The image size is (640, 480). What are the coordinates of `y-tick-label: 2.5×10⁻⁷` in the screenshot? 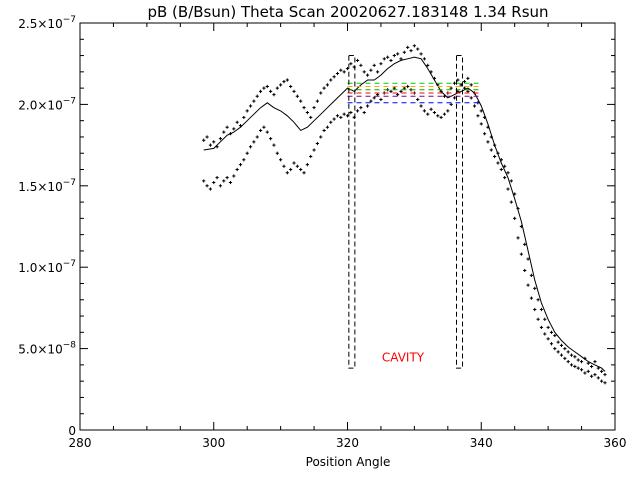 It's located at (47, 23).